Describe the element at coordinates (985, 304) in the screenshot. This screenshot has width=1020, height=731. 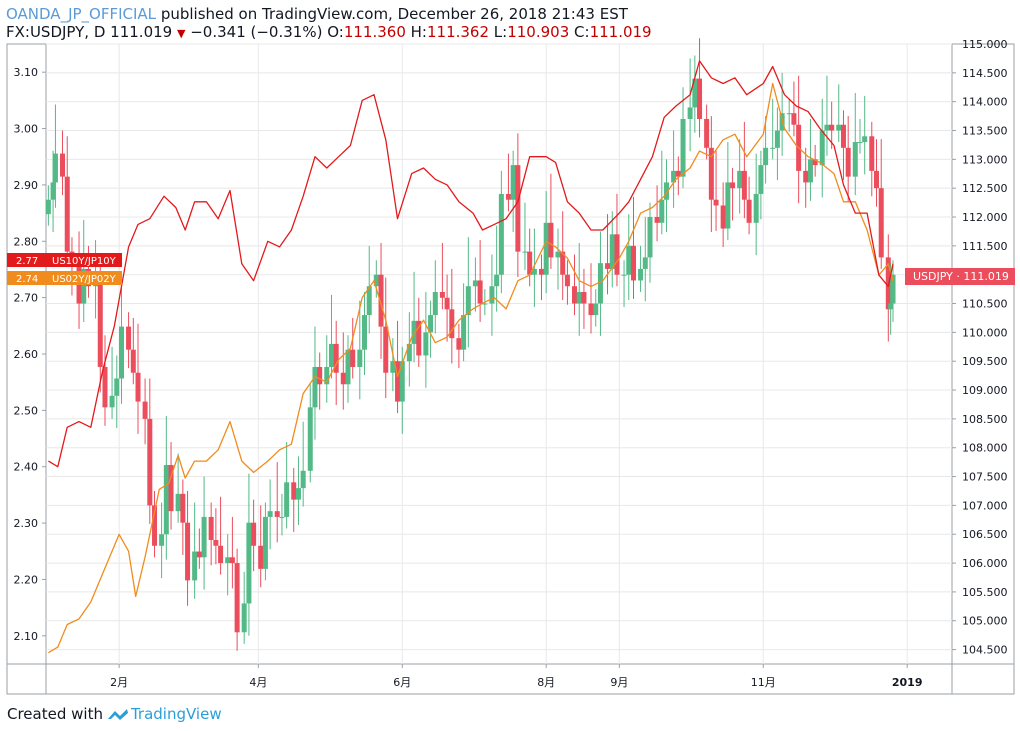
I see `right-tick-label: 110.500` at that location.